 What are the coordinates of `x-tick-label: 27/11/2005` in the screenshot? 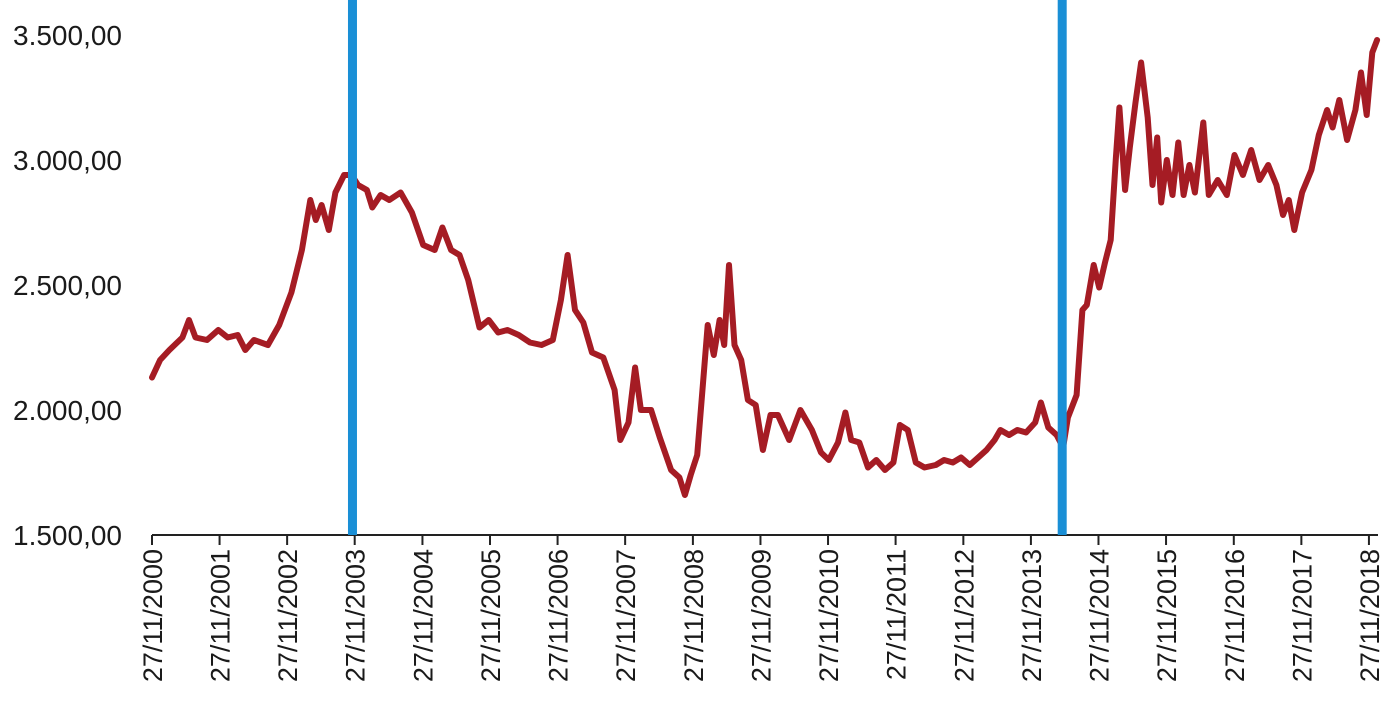 It's located at (491, 615).